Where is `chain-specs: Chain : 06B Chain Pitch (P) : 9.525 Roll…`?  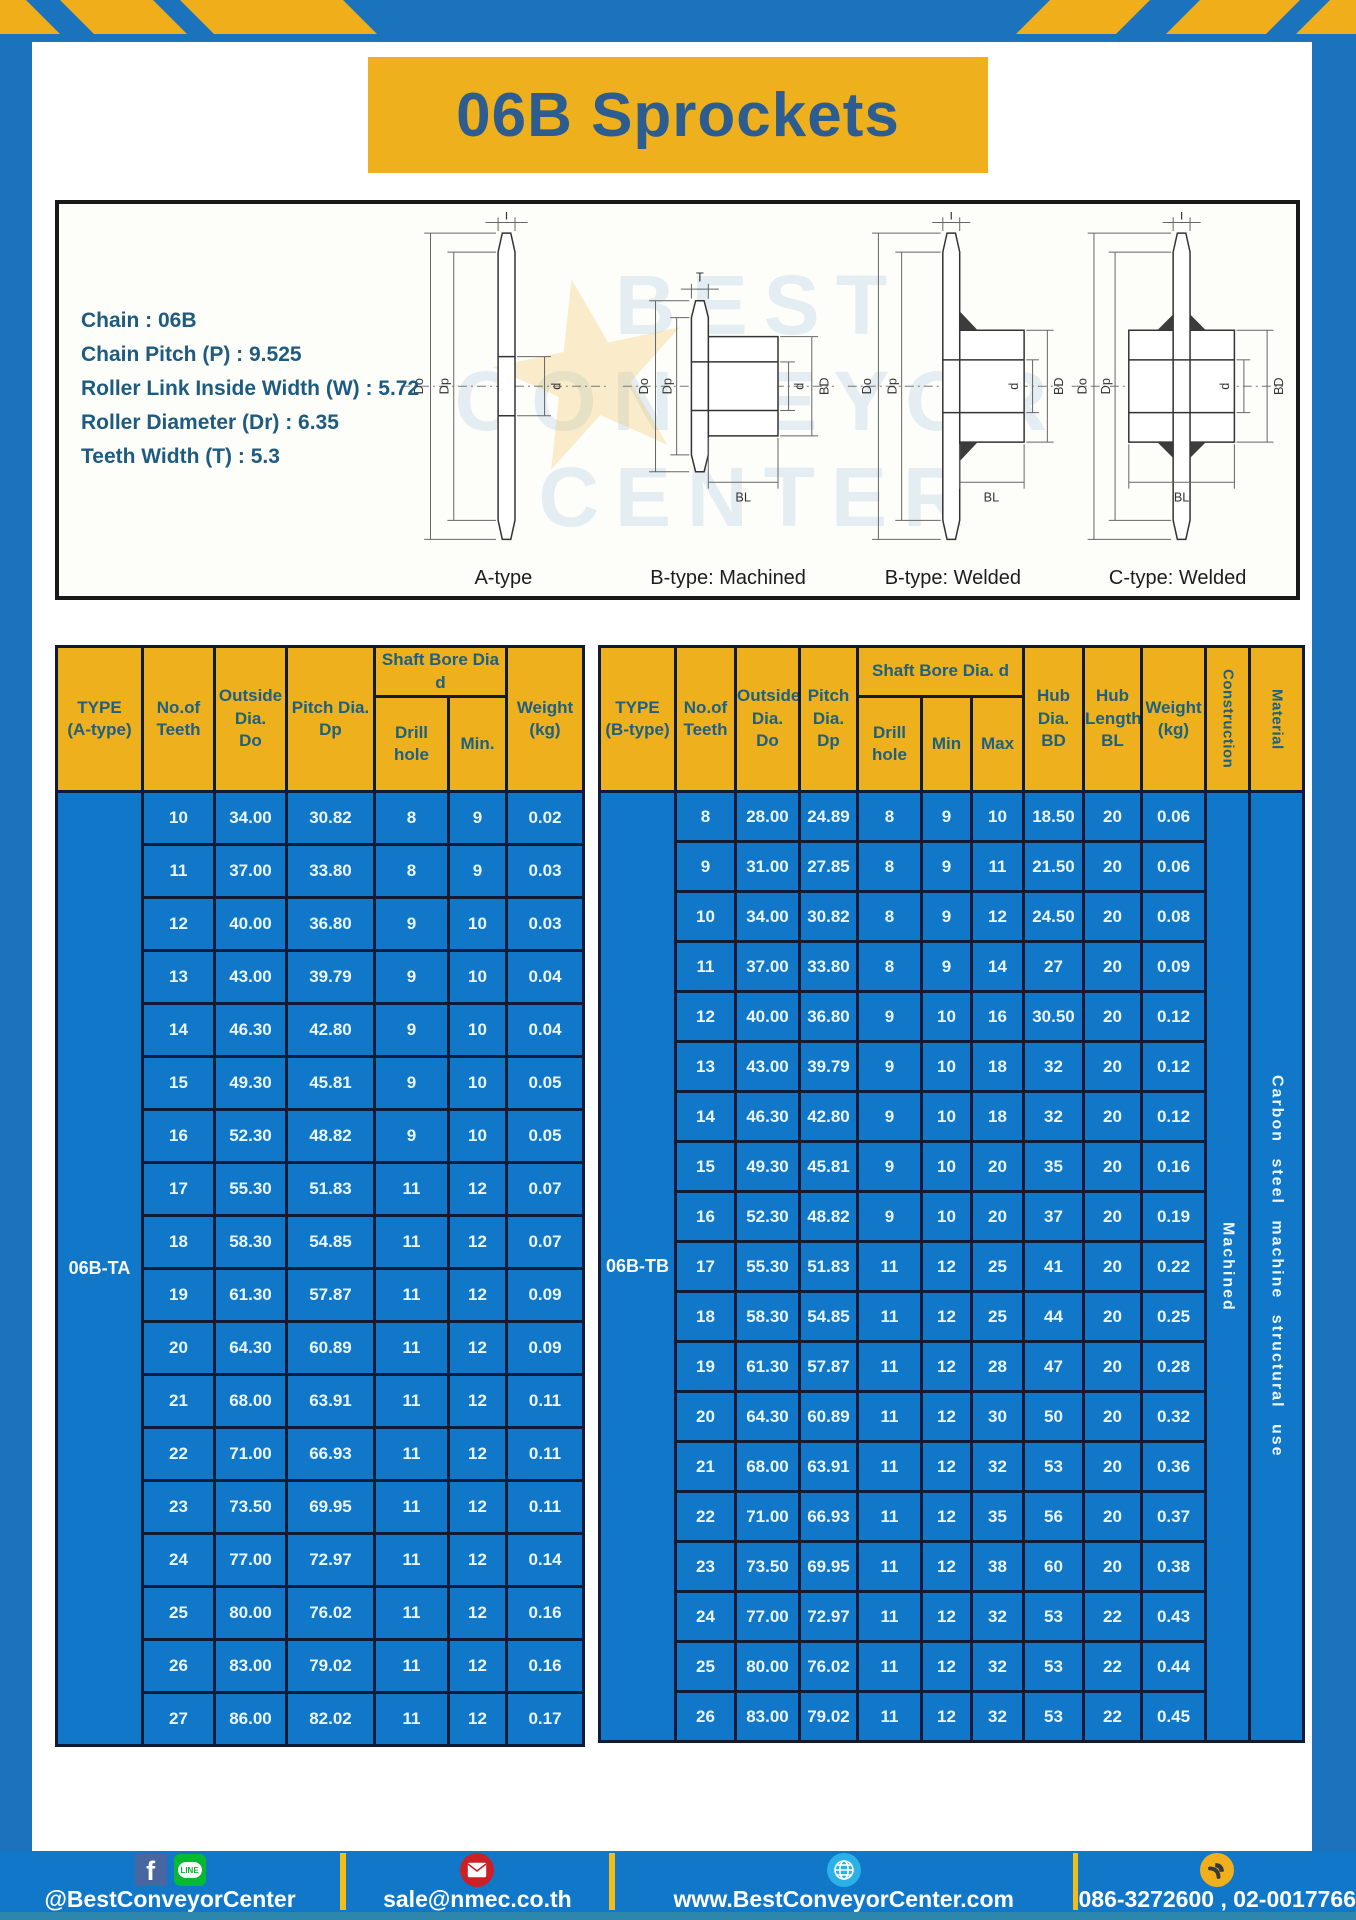
chain-specs: Chain : 06B Chain Pitch (P) : 9.525 Roll… is located at coordinates (250, 389).